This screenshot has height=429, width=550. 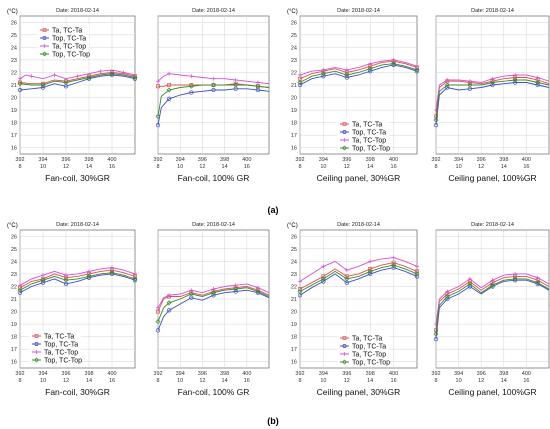 I want to click on figure-label-b: (b), so click(x=273, y=421).